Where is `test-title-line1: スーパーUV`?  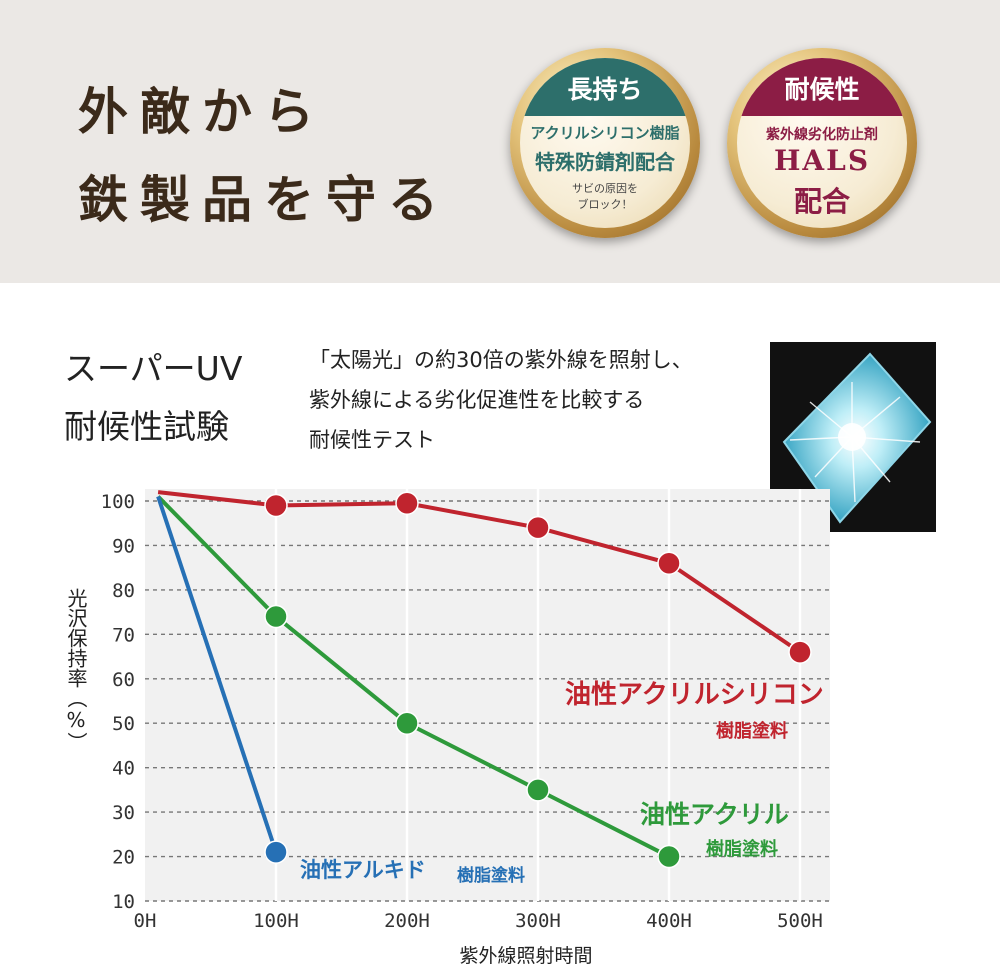 test-title-line1: スーパーUV is located at coordinates (153, 368).